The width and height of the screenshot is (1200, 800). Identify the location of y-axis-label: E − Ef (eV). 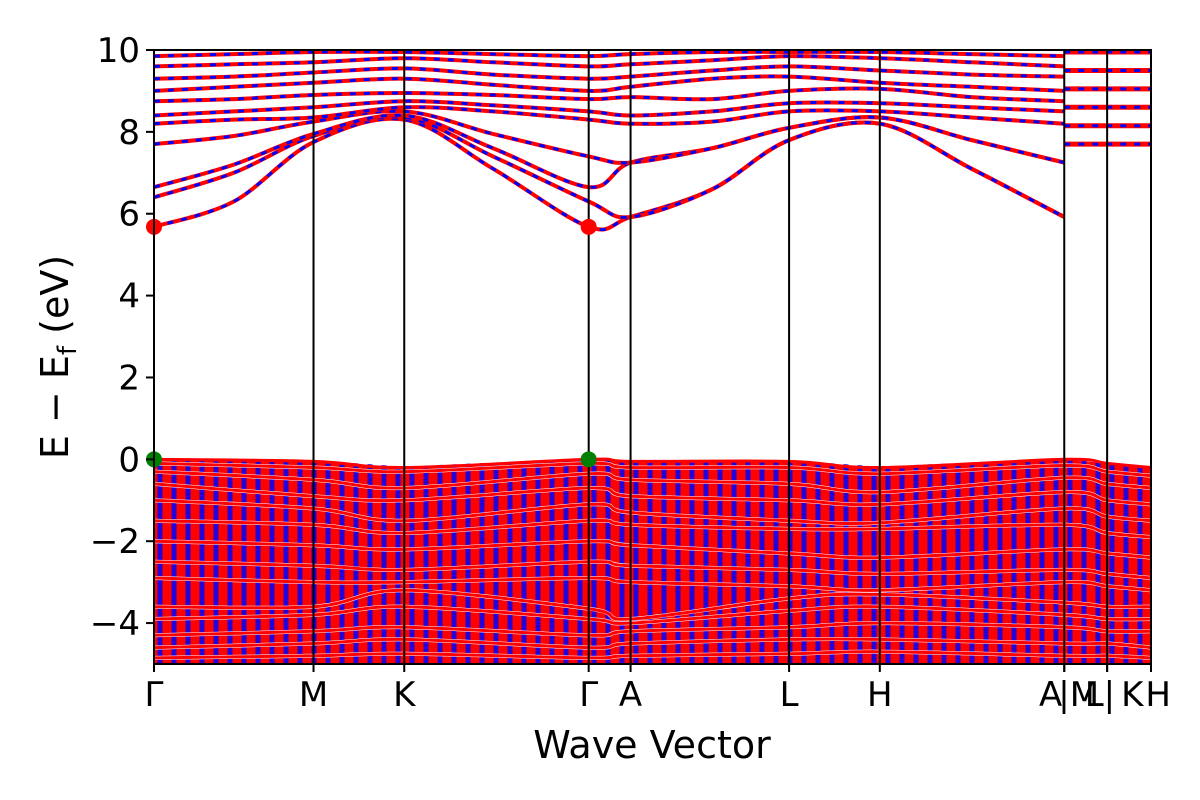
(58, 357).